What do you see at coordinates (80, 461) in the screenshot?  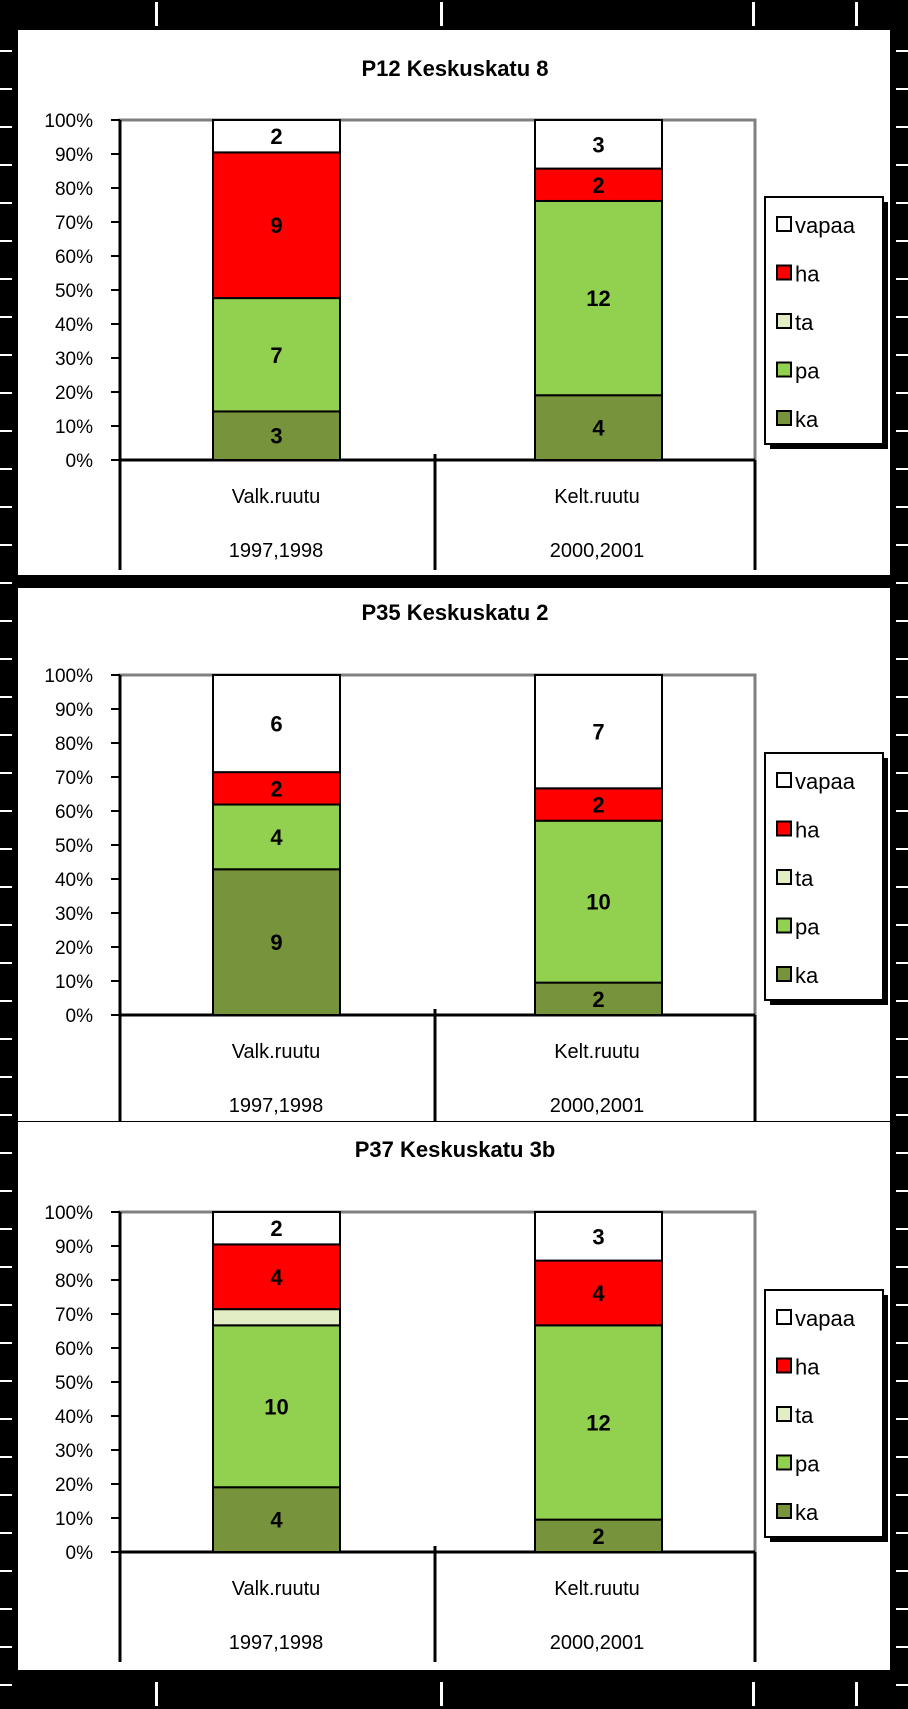 I see `y-tick-label: 0%` at bounding box center [80, 461].